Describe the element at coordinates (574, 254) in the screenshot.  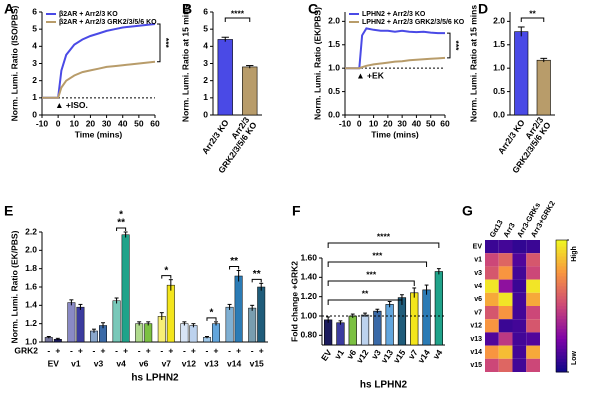
I see `colorbar-label: High` at that location.